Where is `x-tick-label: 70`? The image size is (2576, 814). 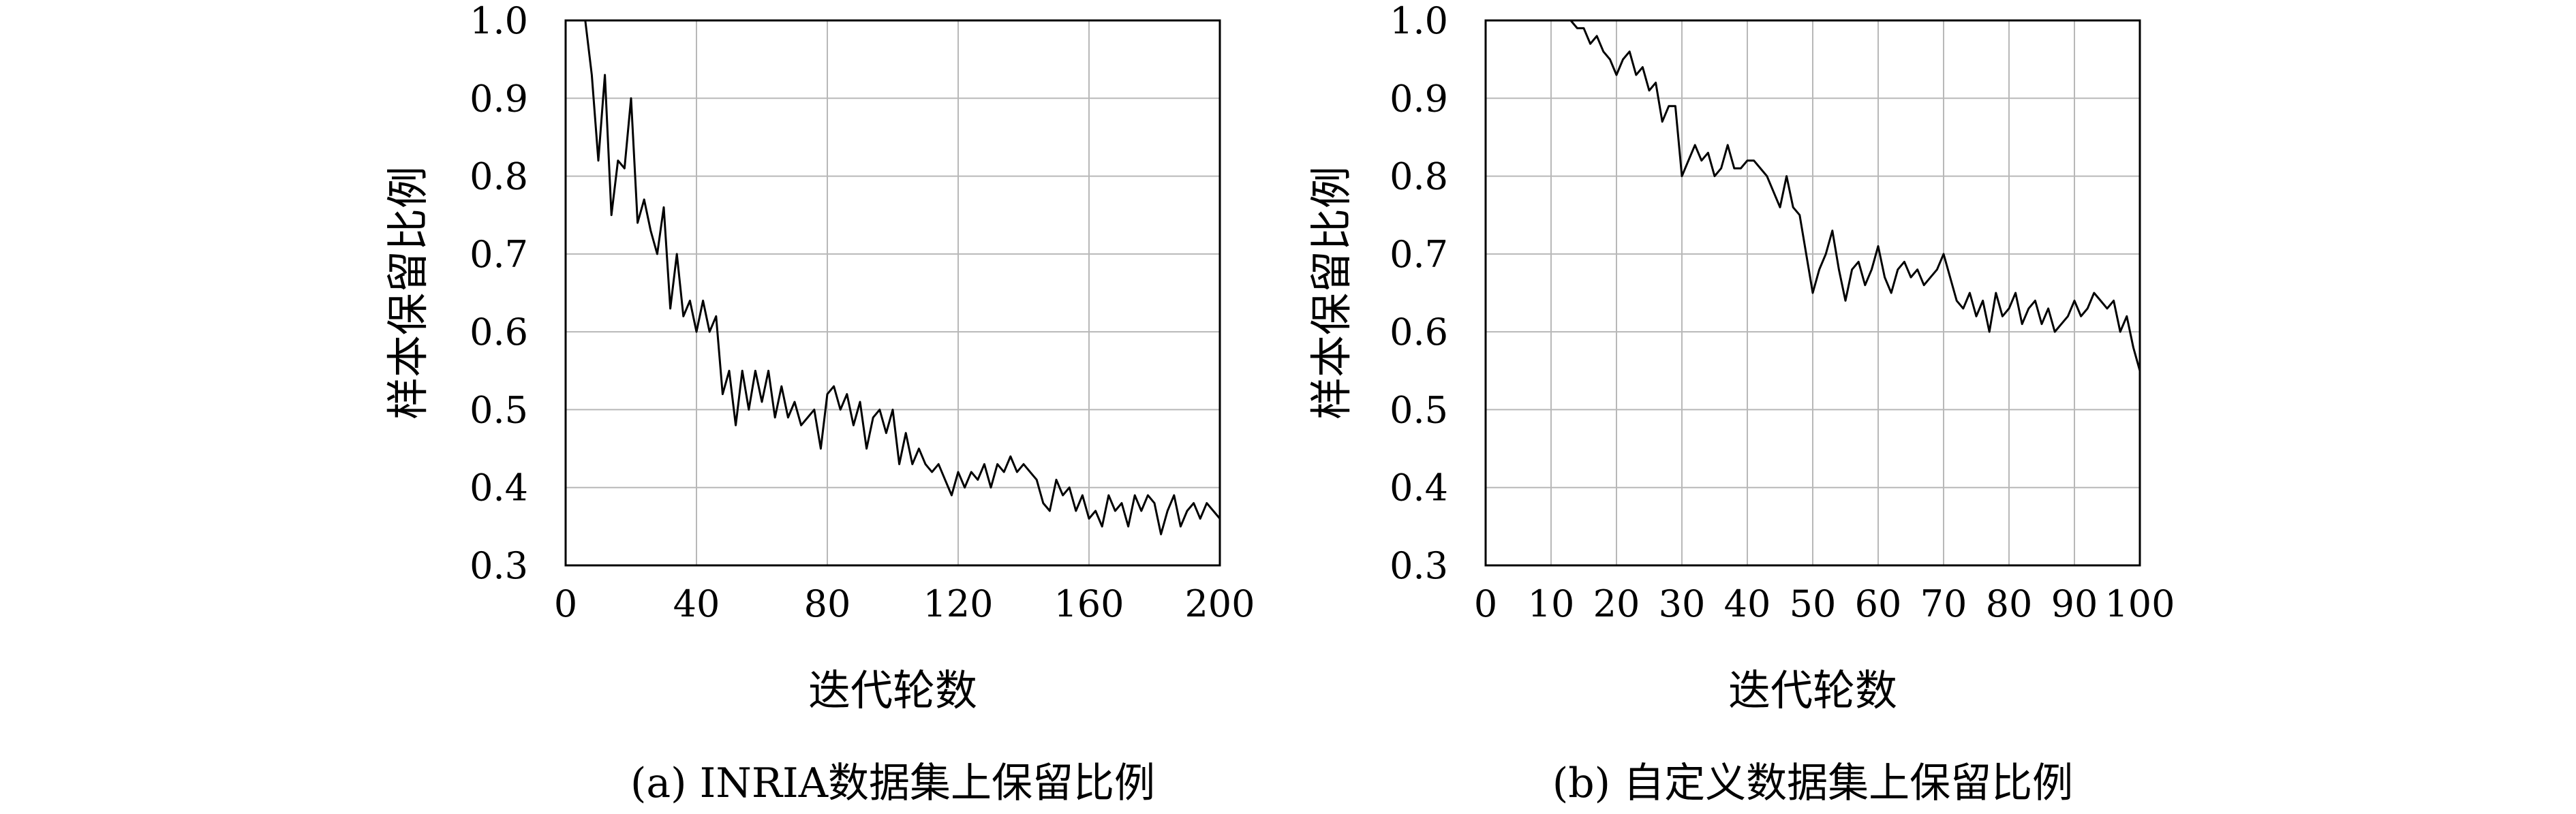 x-tick-label: 70 is located at coordinates (1943, 603).